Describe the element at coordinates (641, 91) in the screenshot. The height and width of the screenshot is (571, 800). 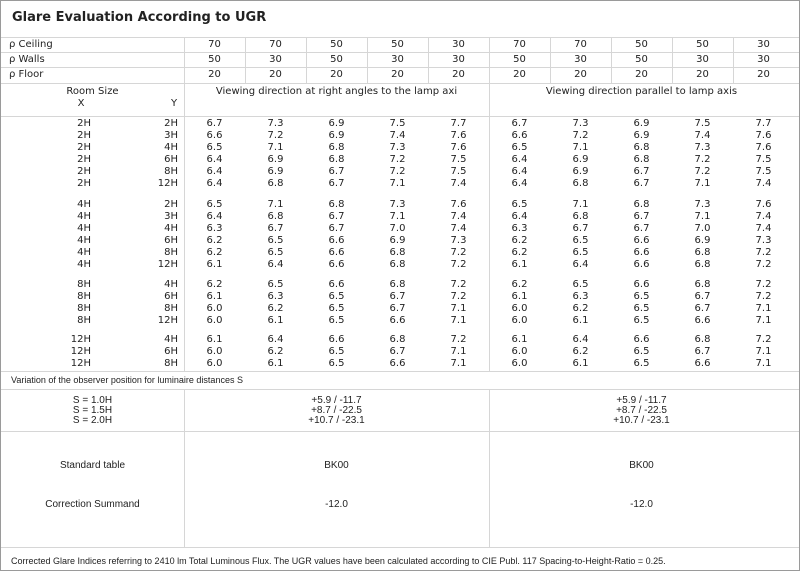
I see `direction-parallel: Viewing direction parallel to lamp axis` at that location.